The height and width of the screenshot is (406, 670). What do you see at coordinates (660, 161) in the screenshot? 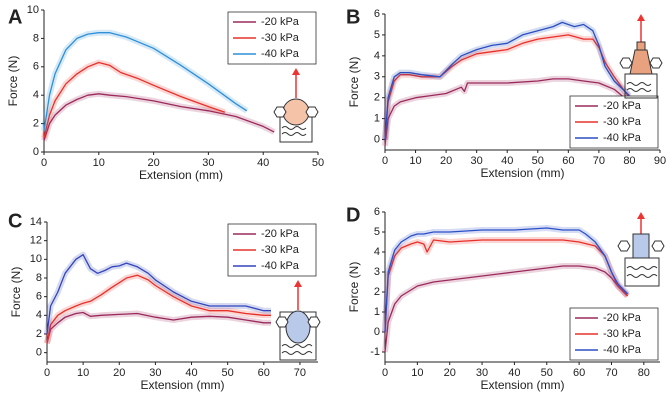
I see `x-tick-label: 90` at bounding box center [660, 161].